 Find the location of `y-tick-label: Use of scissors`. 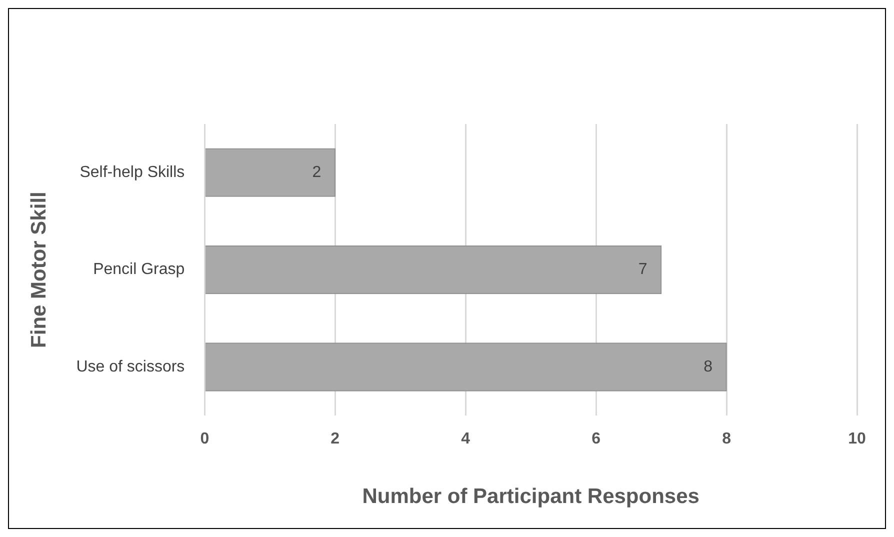

y-tick-label: Use of scissors is located at coordinates (130, 367).